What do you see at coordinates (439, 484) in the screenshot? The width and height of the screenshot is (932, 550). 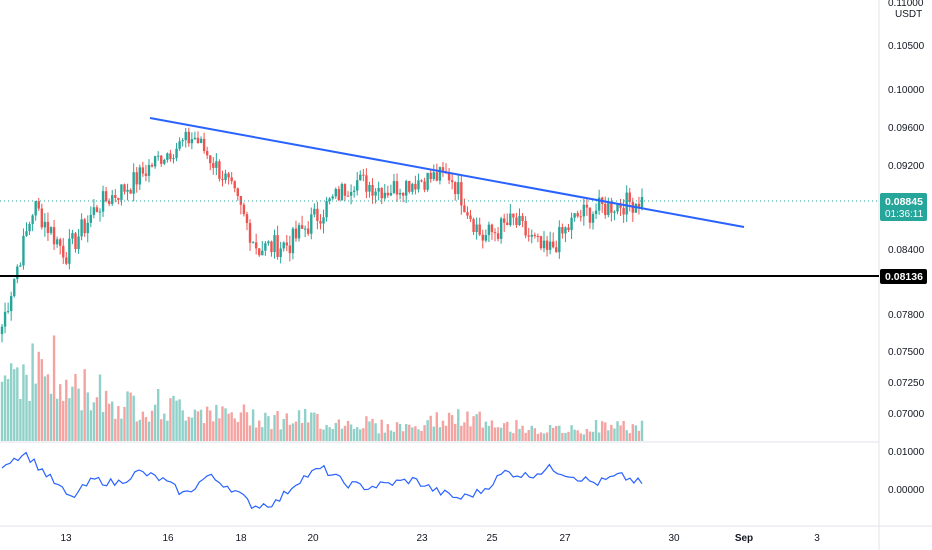 I see `oscillator-pane` at bounding box center [439, 484].